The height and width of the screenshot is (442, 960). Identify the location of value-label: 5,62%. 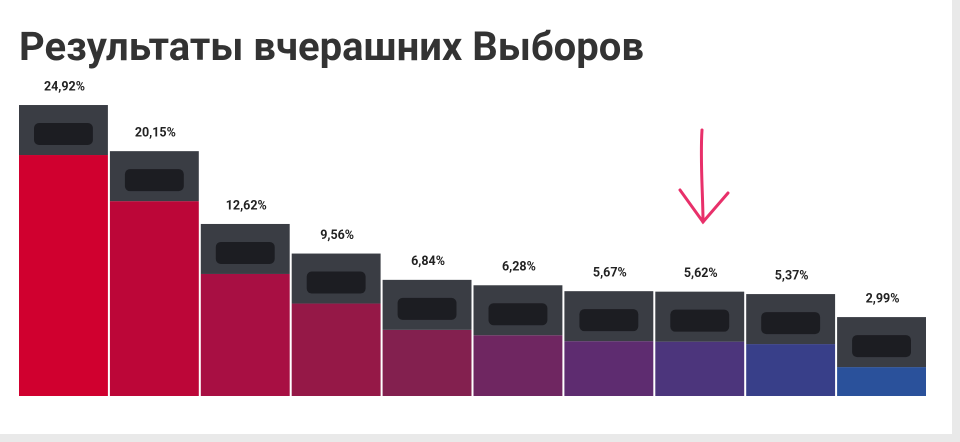
(701, 273).